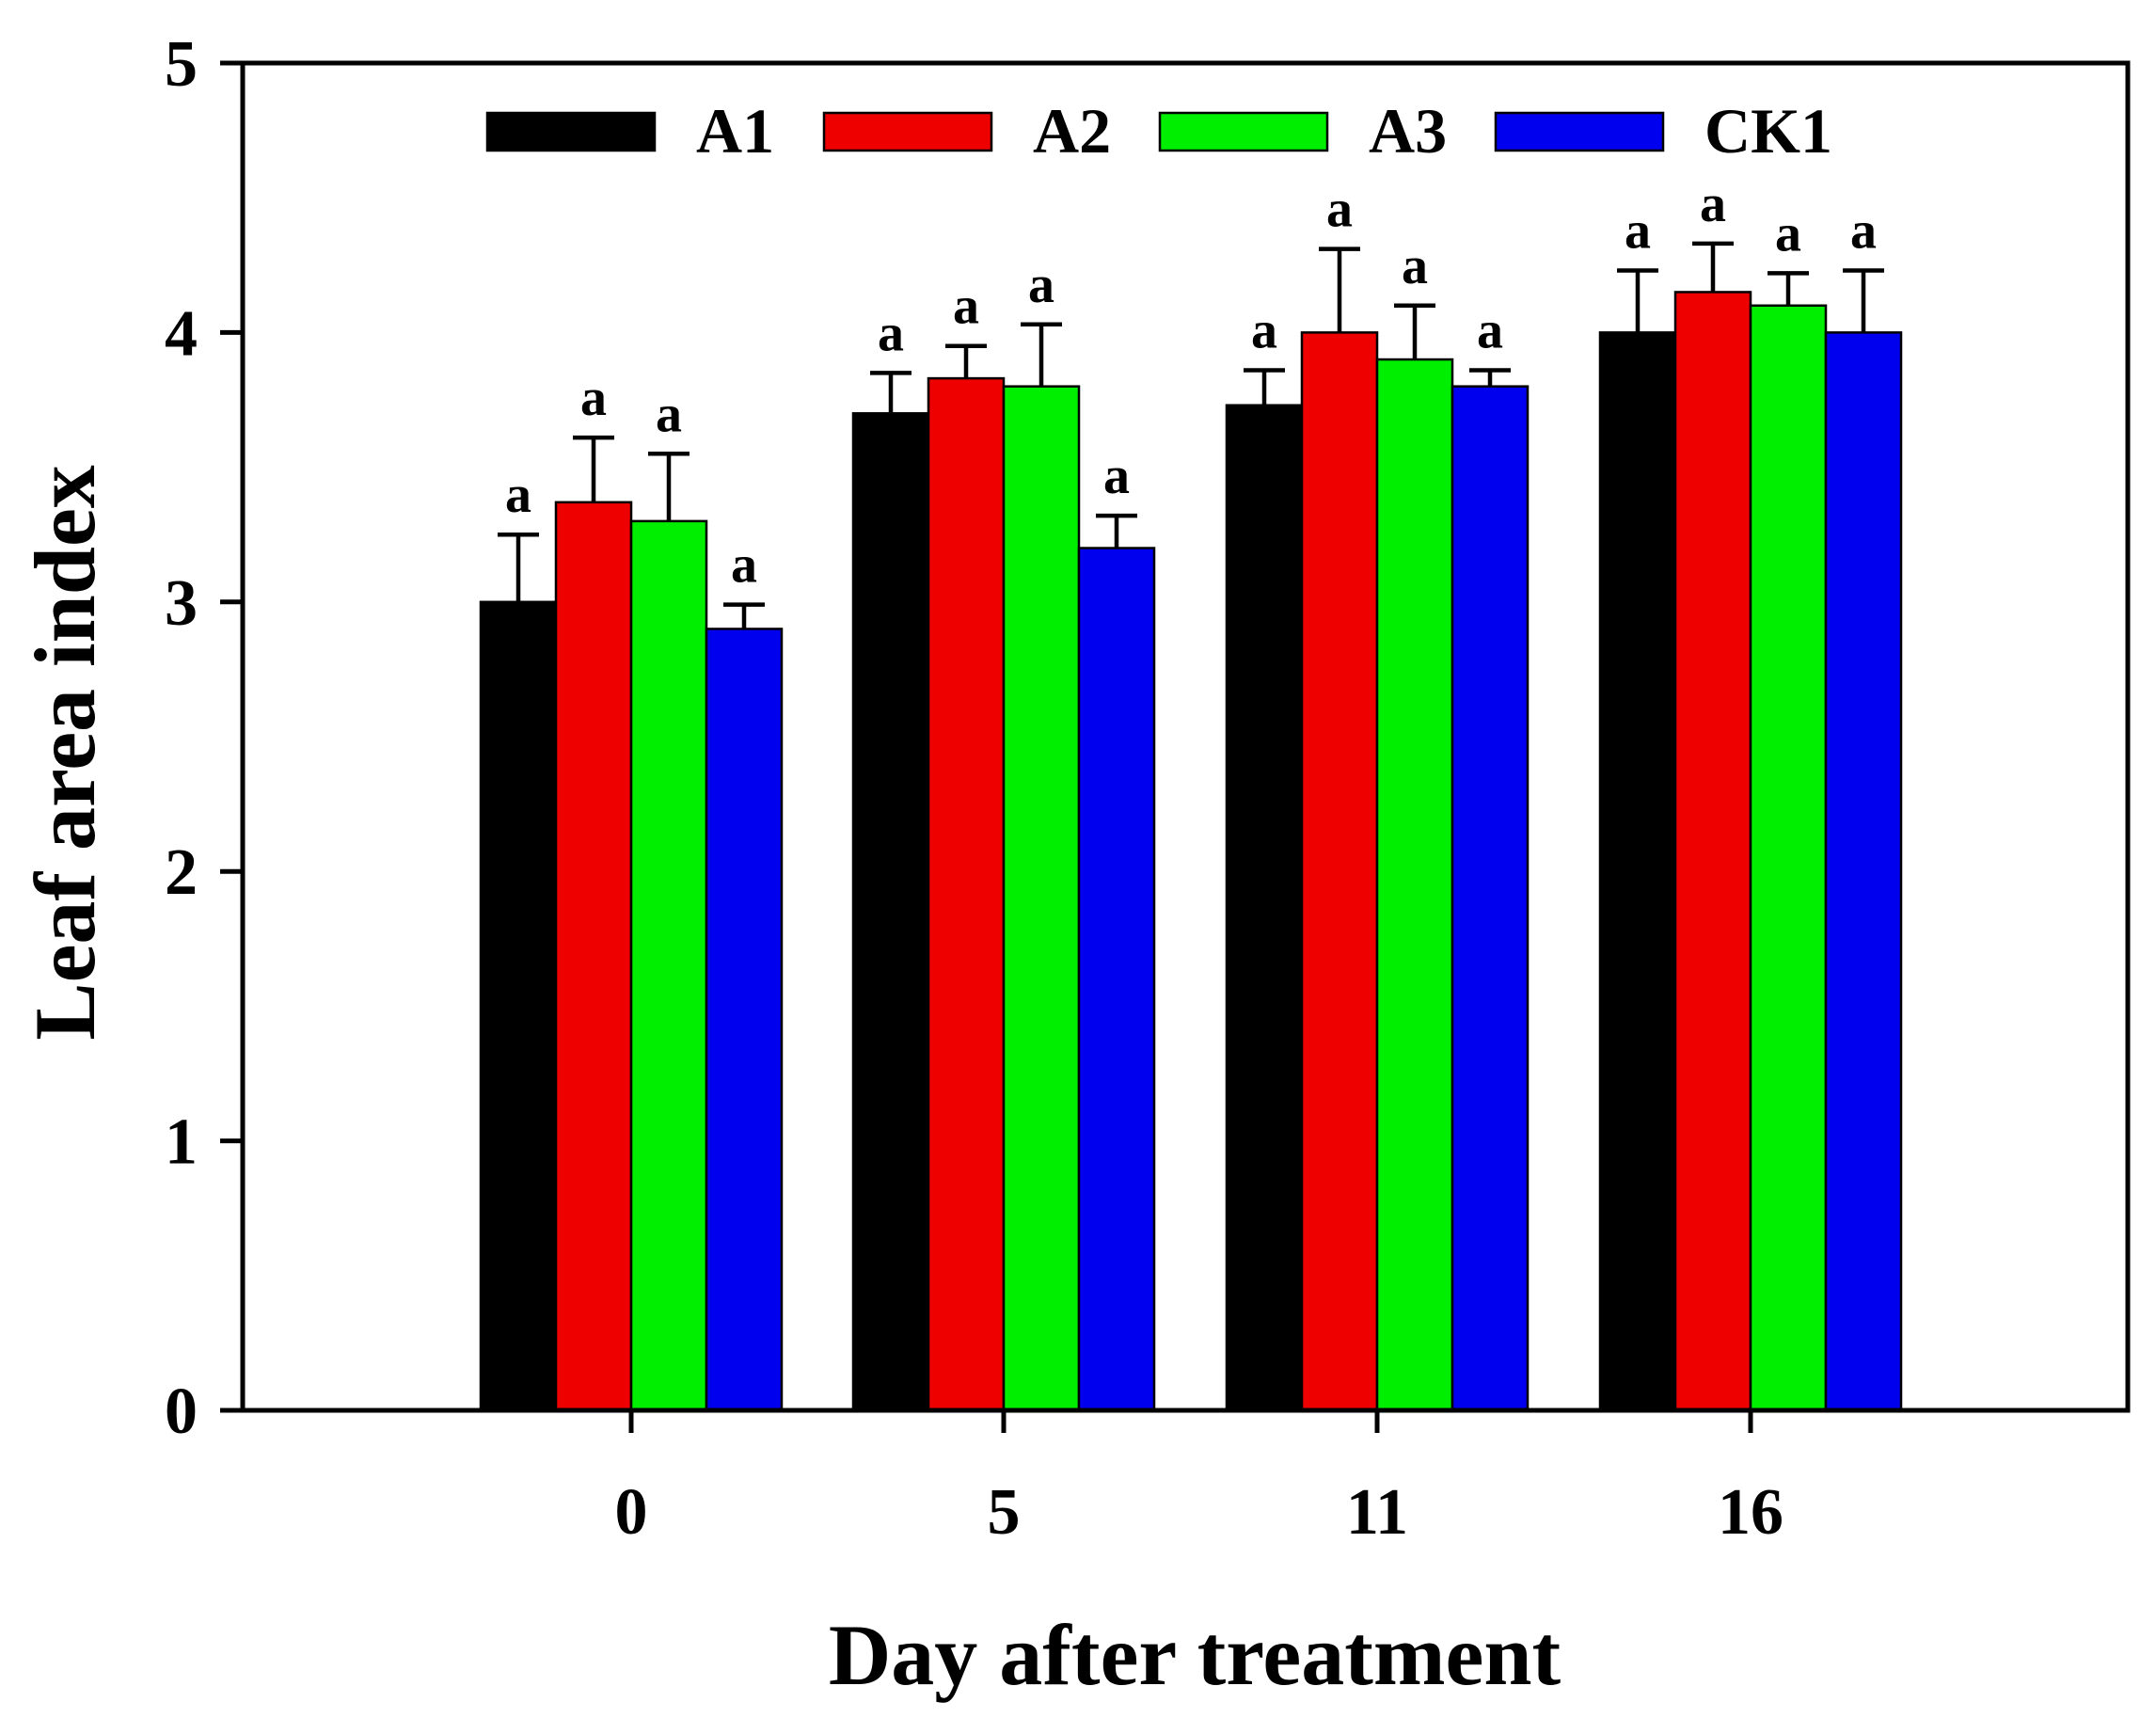 This screenshot has height=1718, width=2156. I want to click on x-tick-label: 5, so click(1004, 1512).